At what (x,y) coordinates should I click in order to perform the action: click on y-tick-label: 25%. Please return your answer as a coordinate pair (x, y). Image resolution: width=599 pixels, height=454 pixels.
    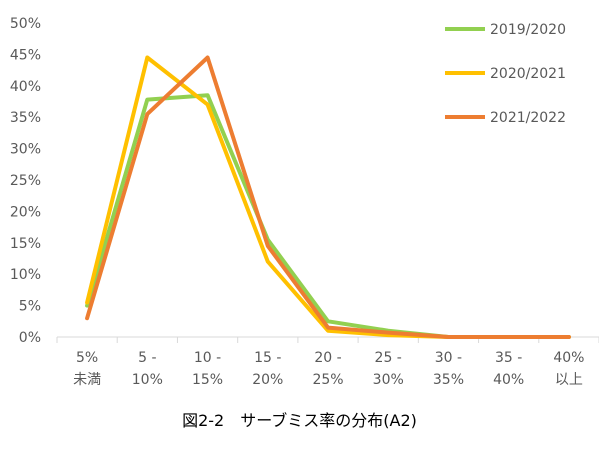
    Looking at the image, I should click on (25, 181).